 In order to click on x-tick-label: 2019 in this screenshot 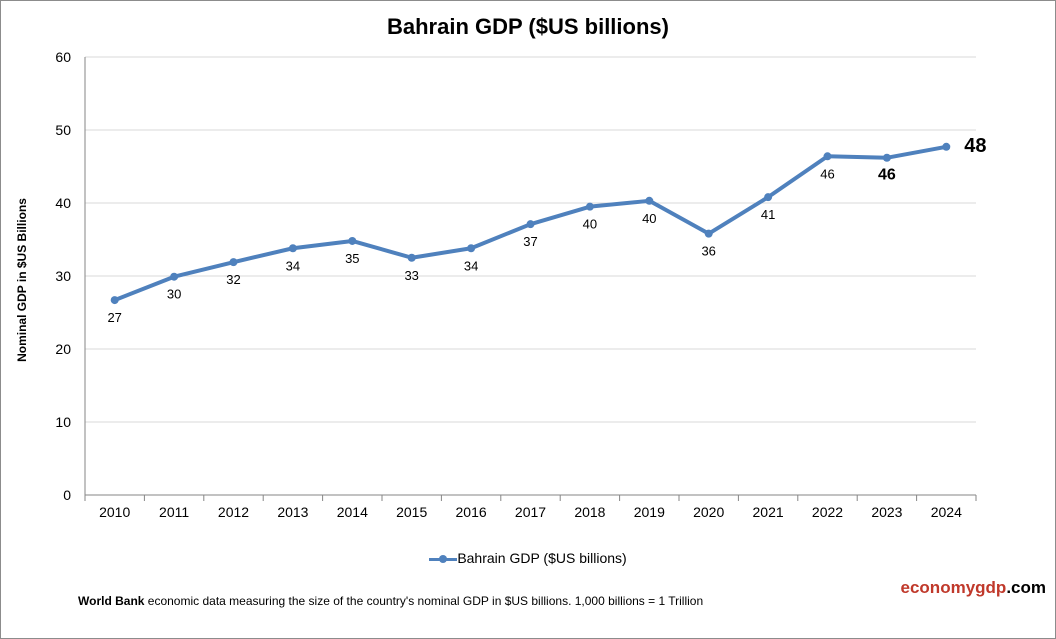, I will do `click(649, 512)`.